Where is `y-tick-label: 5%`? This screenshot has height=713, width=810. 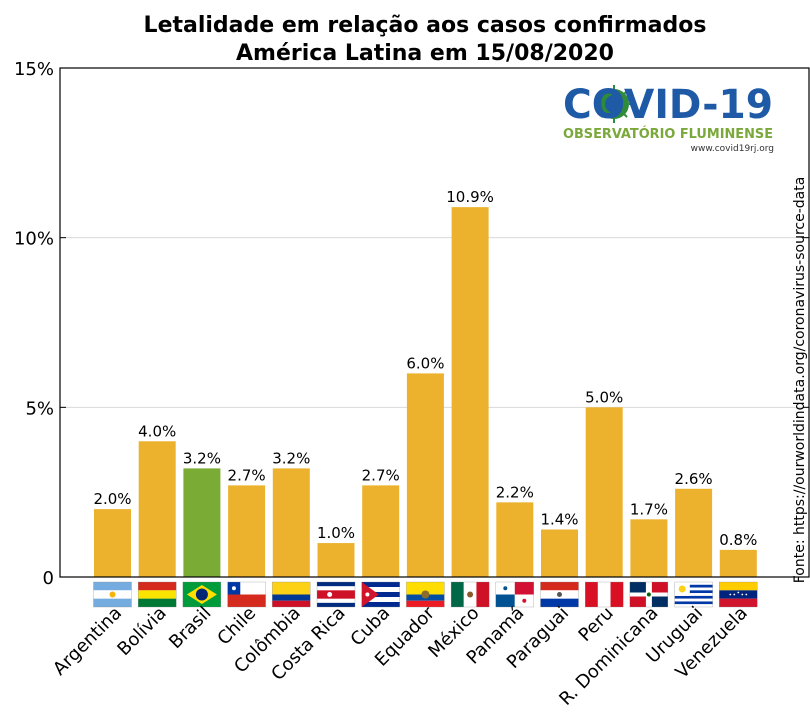
y-tick-label: 5% is located at coordinates (39, 408).